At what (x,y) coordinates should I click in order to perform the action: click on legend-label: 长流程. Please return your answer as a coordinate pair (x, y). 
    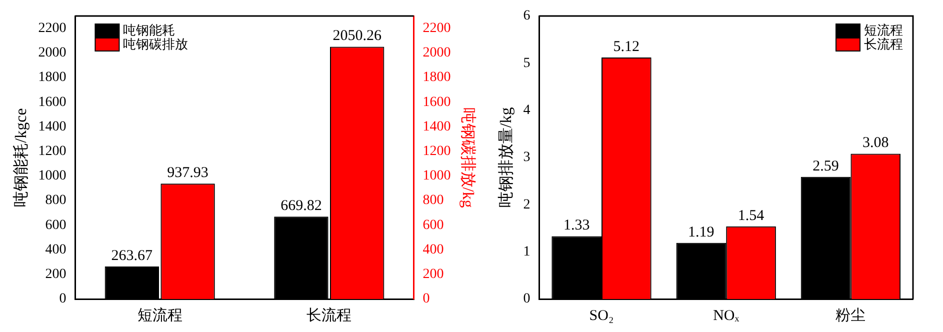
    Looking at the image, I should click on (883, 44).